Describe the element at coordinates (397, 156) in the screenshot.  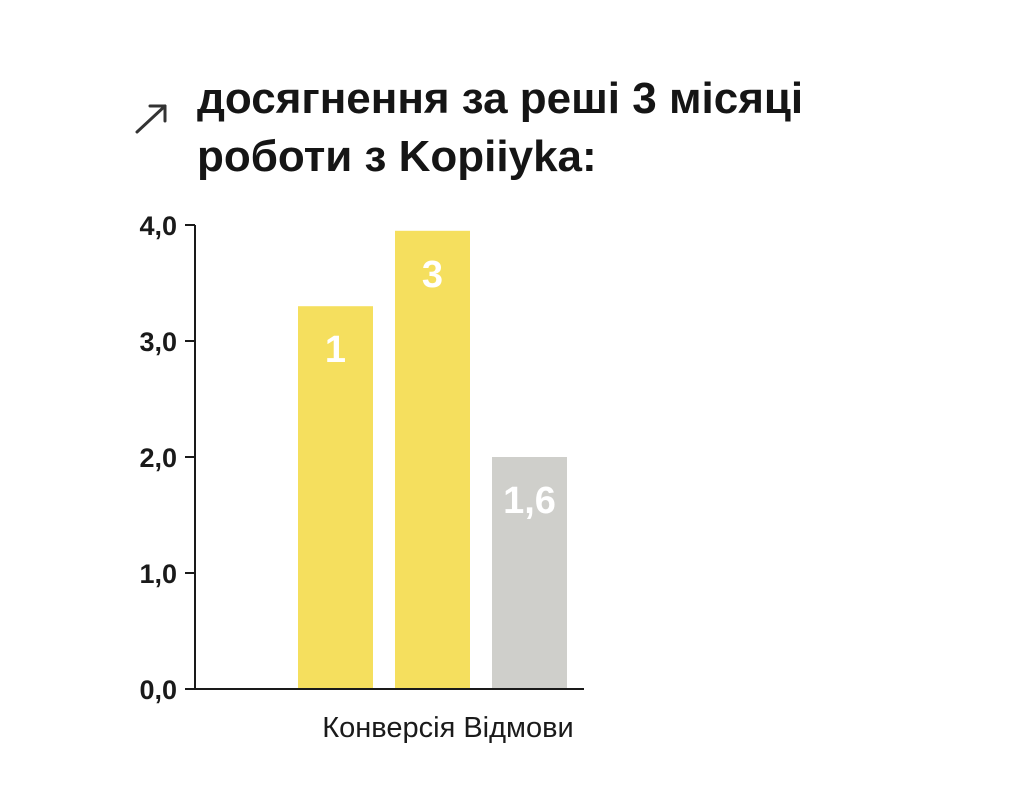
I see `chart-title-line-2: роботи з Kopiiyka:` at that location.